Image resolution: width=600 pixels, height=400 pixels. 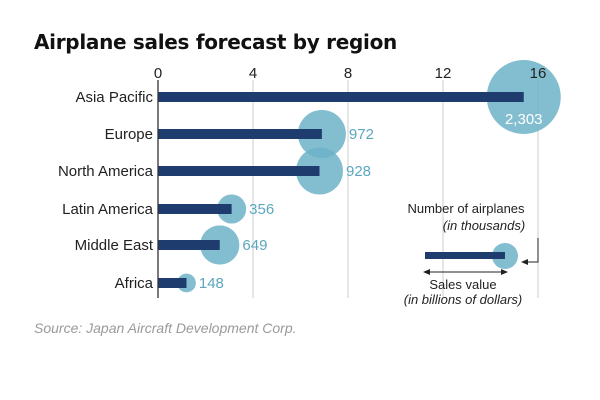 I want to click on airplane-count-label: 2,303, so click(x=524, y=119).